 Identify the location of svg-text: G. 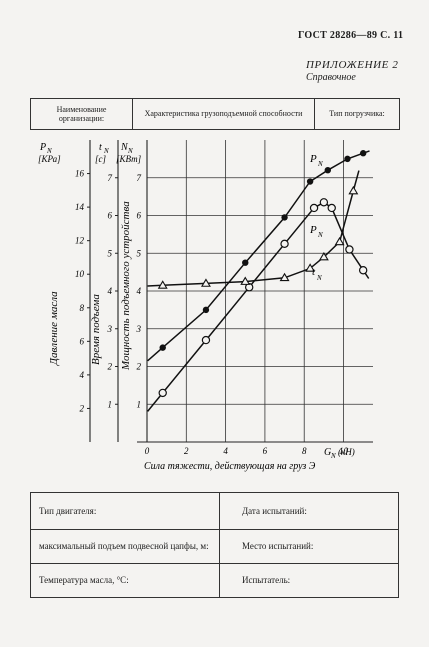
(327, 452).